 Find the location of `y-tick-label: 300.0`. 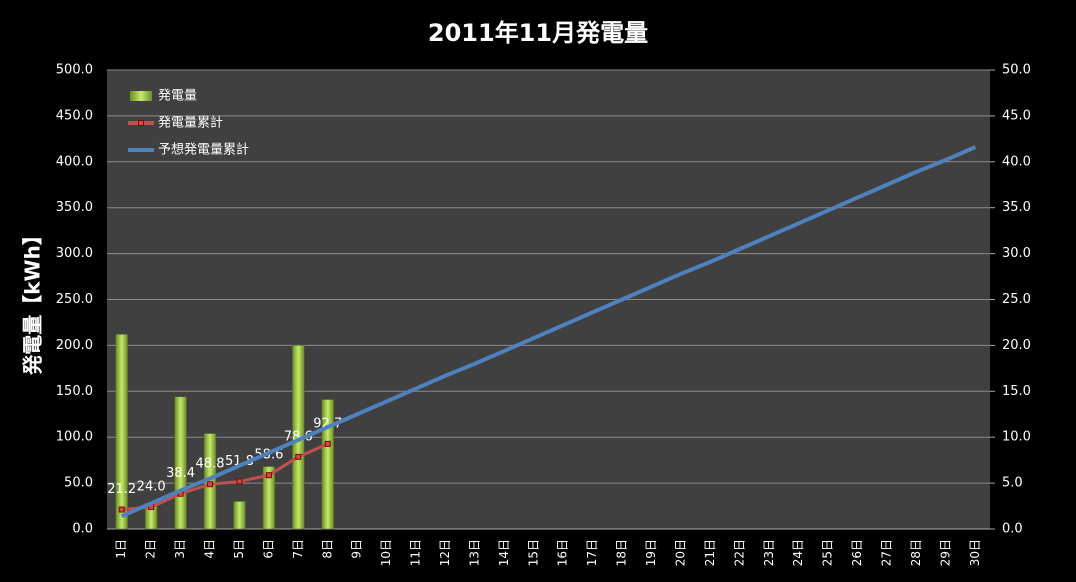

y-tick-label: 300.0 is located at coordinates (74, 253).